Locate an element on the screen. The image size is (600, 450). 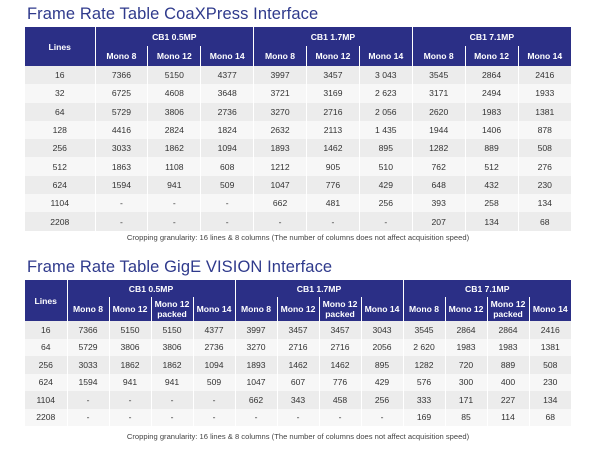
frame-rate-cell: 720 is located at coordinates (466, 365).